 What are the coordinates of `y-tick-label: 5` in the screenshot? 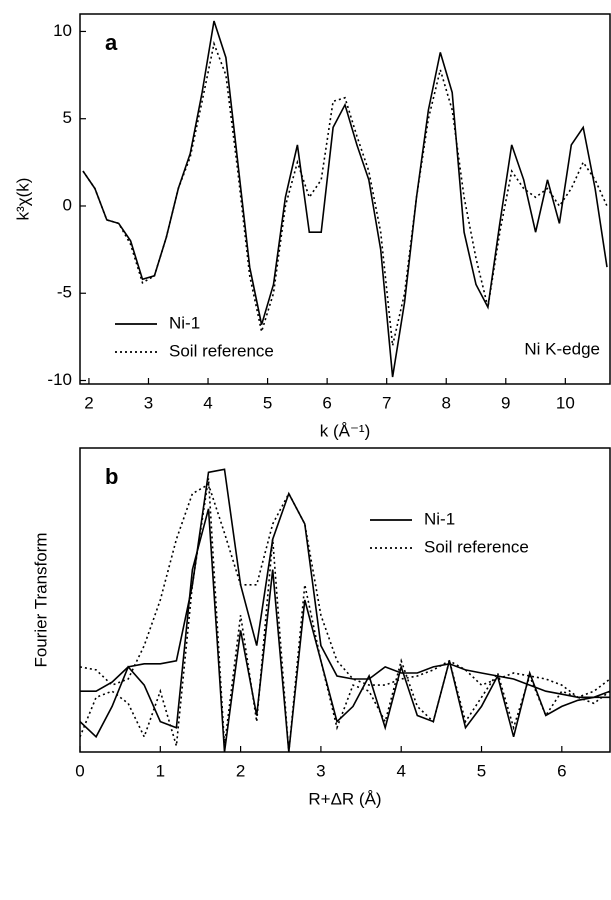 It's located at (67, 117).